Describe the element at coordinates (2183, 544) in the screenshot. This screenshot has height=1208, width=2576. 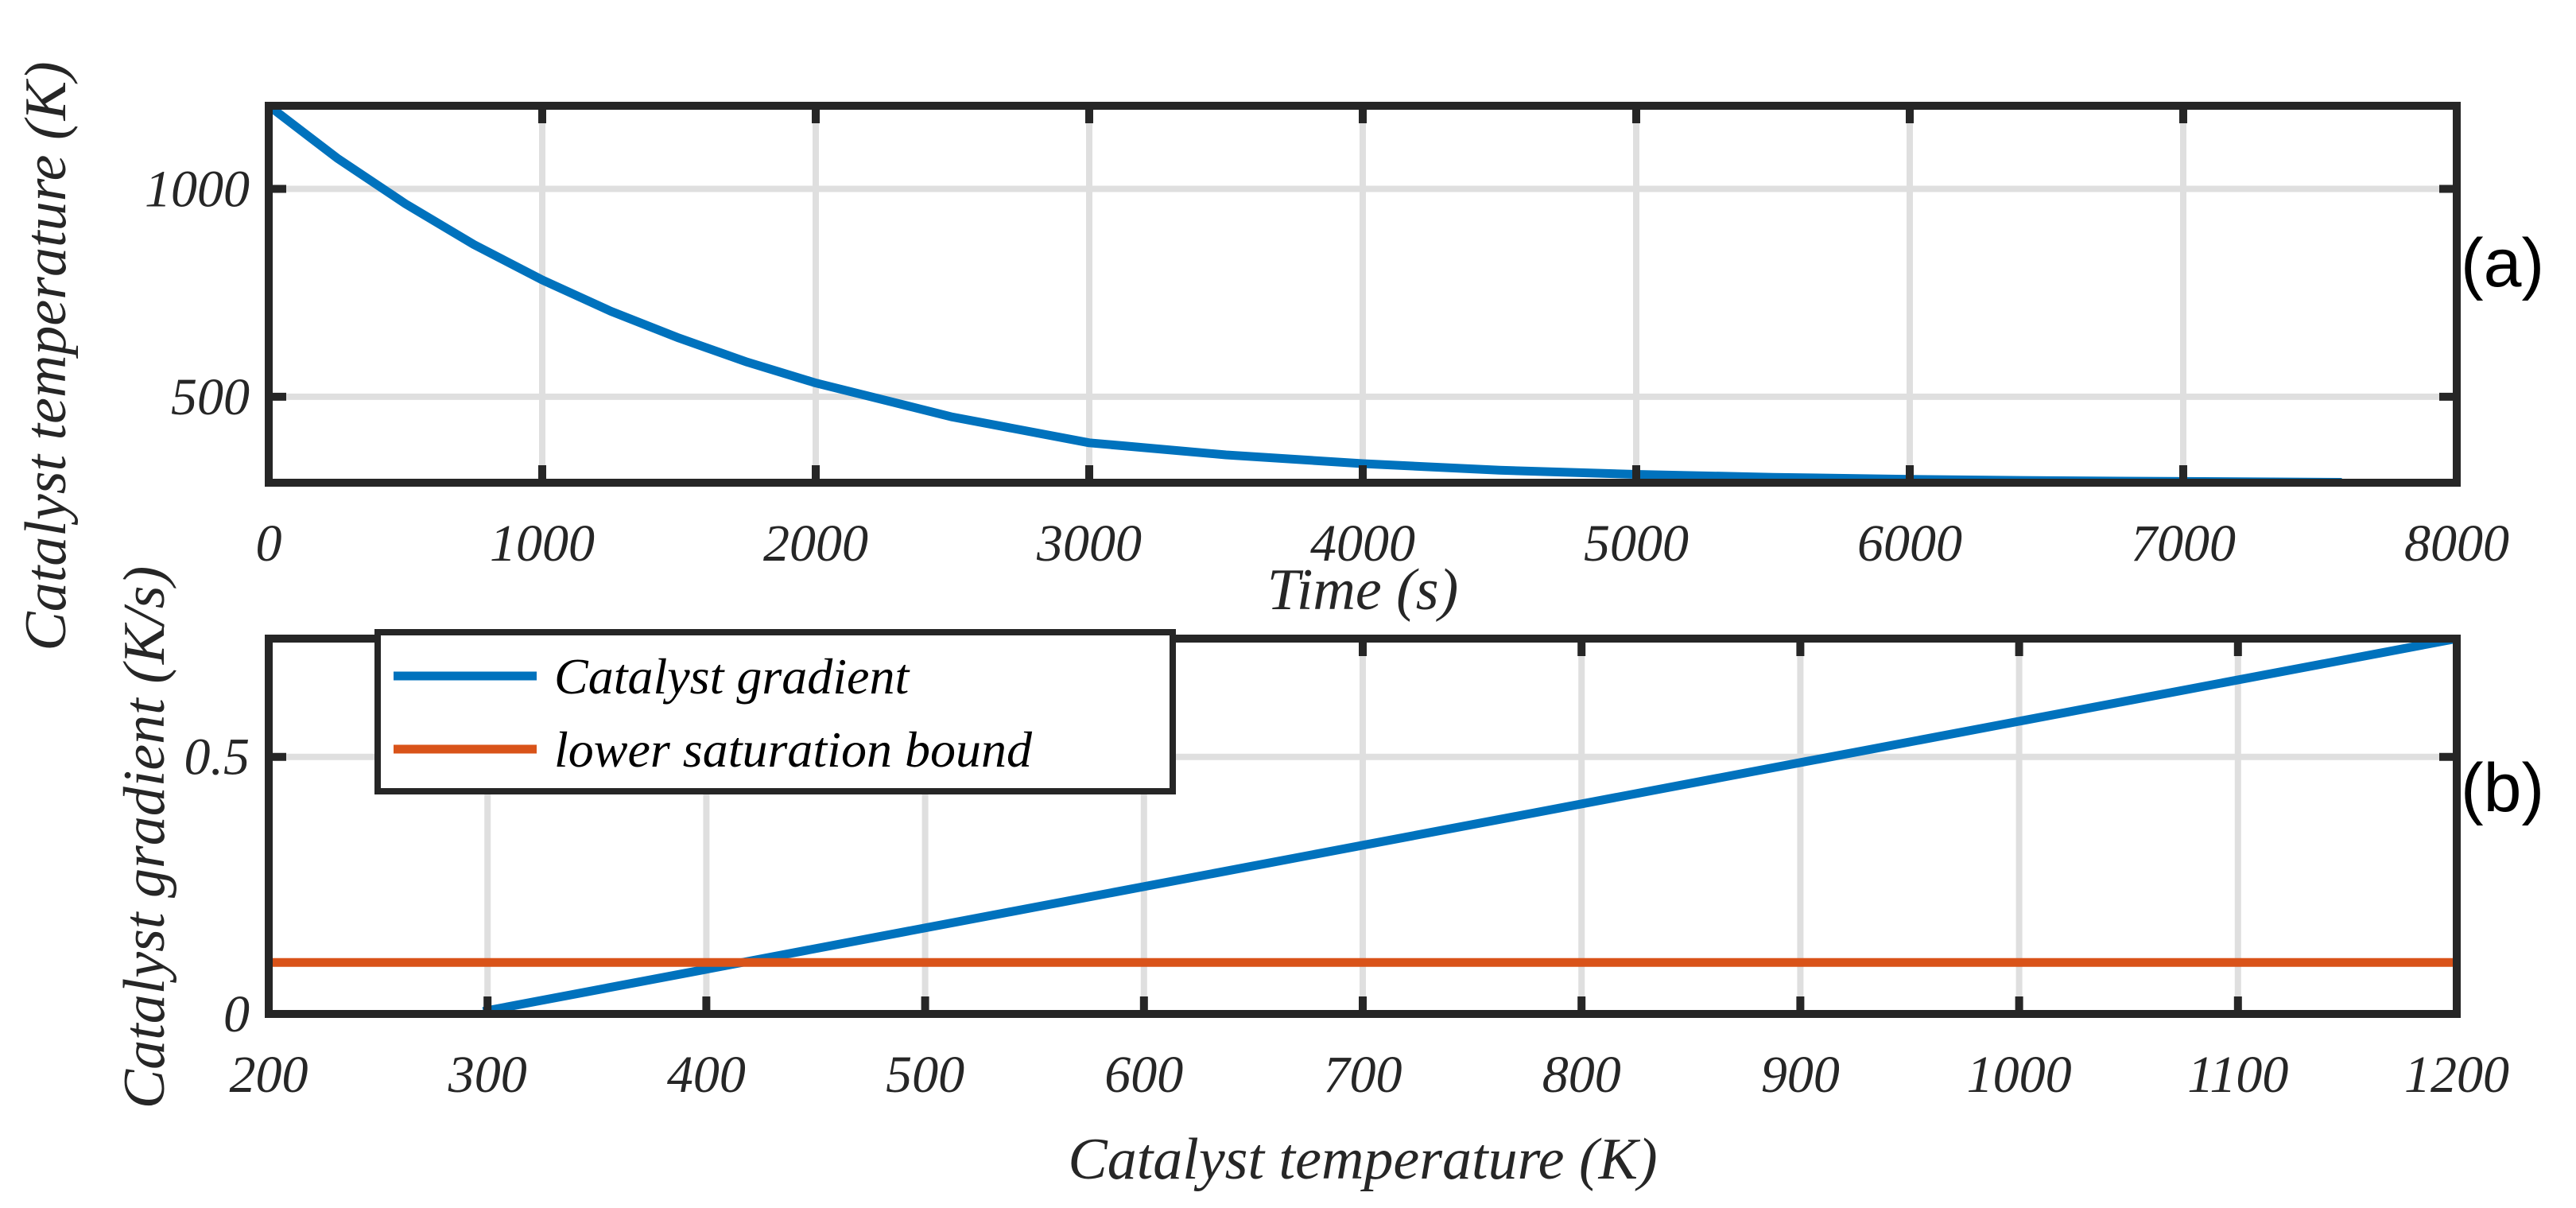
I see `axes-a-xtick-label-7: 7000` at that location.